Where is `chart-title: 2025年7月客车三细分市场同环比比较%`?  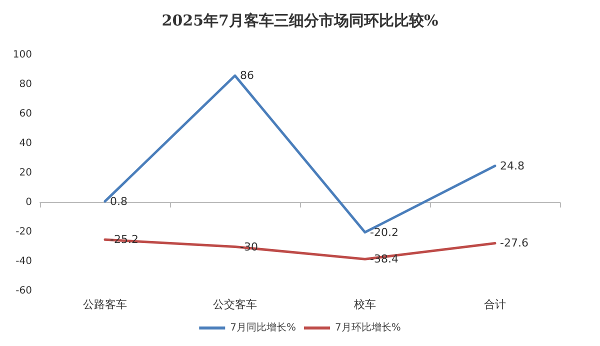
chart-title: 2025年7月客车三细分市场同环比比较% is located at coordinates (300, 21).